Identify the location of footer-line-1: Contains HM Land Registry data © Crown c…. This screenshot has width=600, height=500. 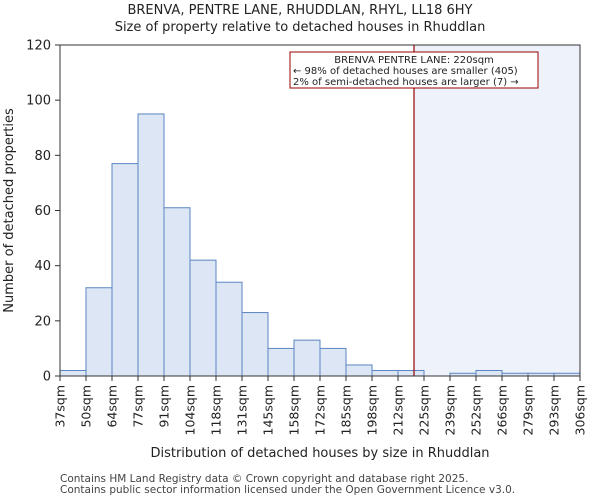
(264, 479).